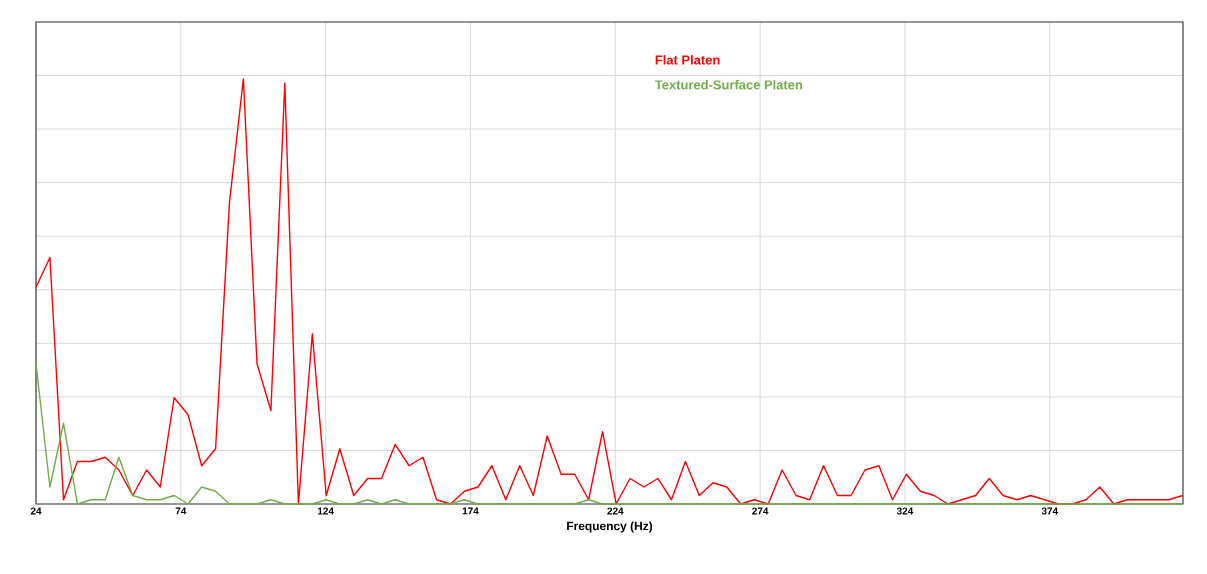  Describe the element at coordinates (610, 527) in the screenshot. I see `x-axis-title: Frequency (Hz)` at that location.